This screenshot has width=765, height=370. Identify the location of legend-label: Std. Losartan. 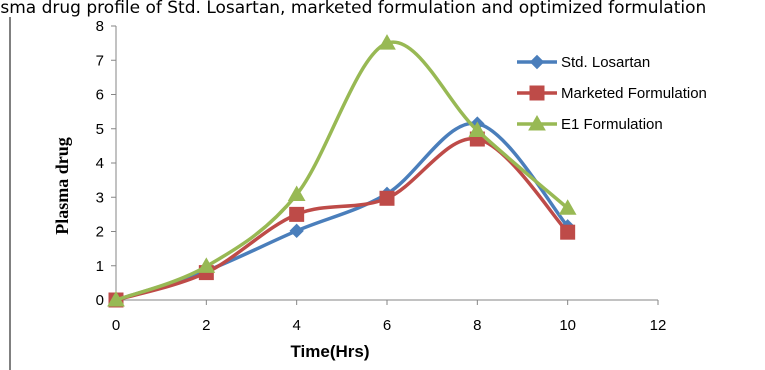
(605, 62).